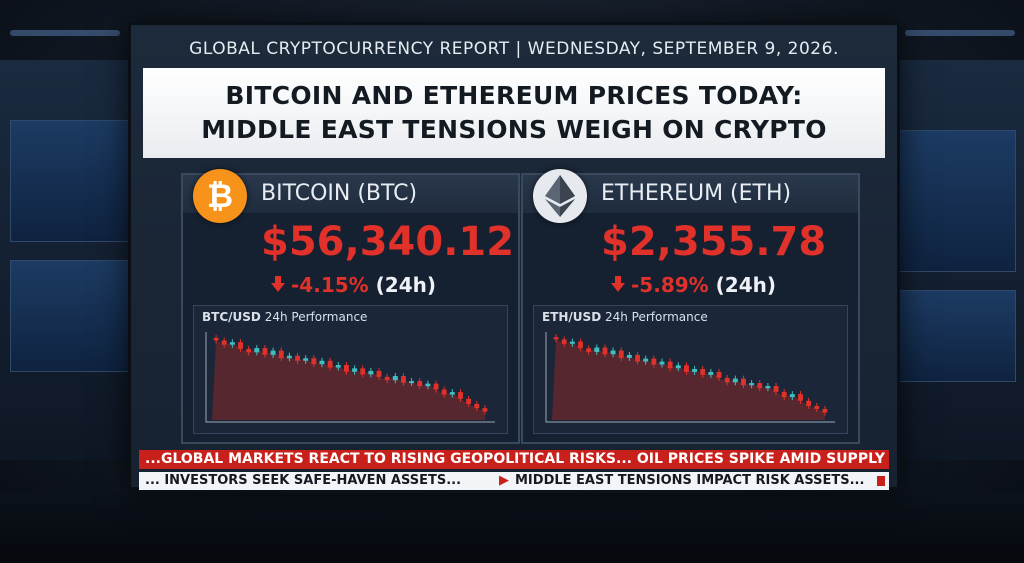 The width and height of the screenshot is (1024, 563). I want to click on chart-pair: ETH/USD, so click(572, 317).